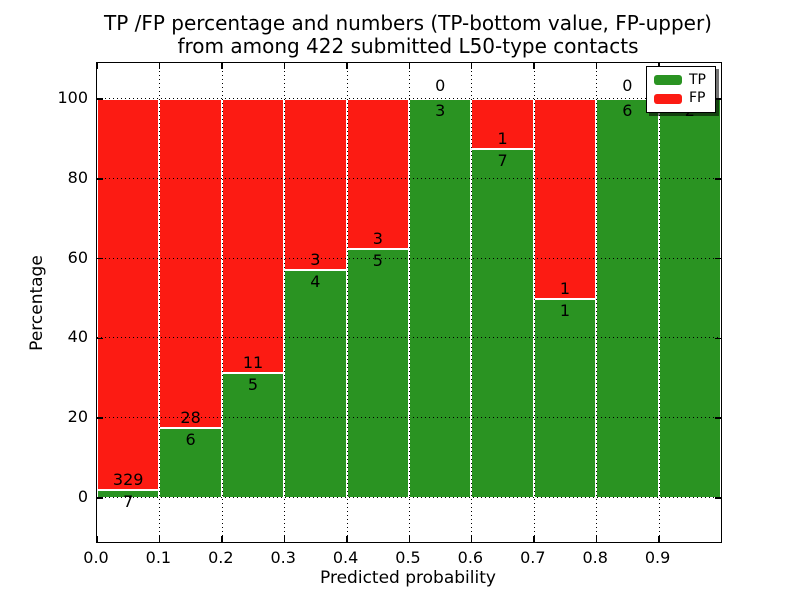 The image size is (800, 600). Describe the element at coordinates (657, 557) in the screenshot. I see `x-tick-label: 0.9` at that location.